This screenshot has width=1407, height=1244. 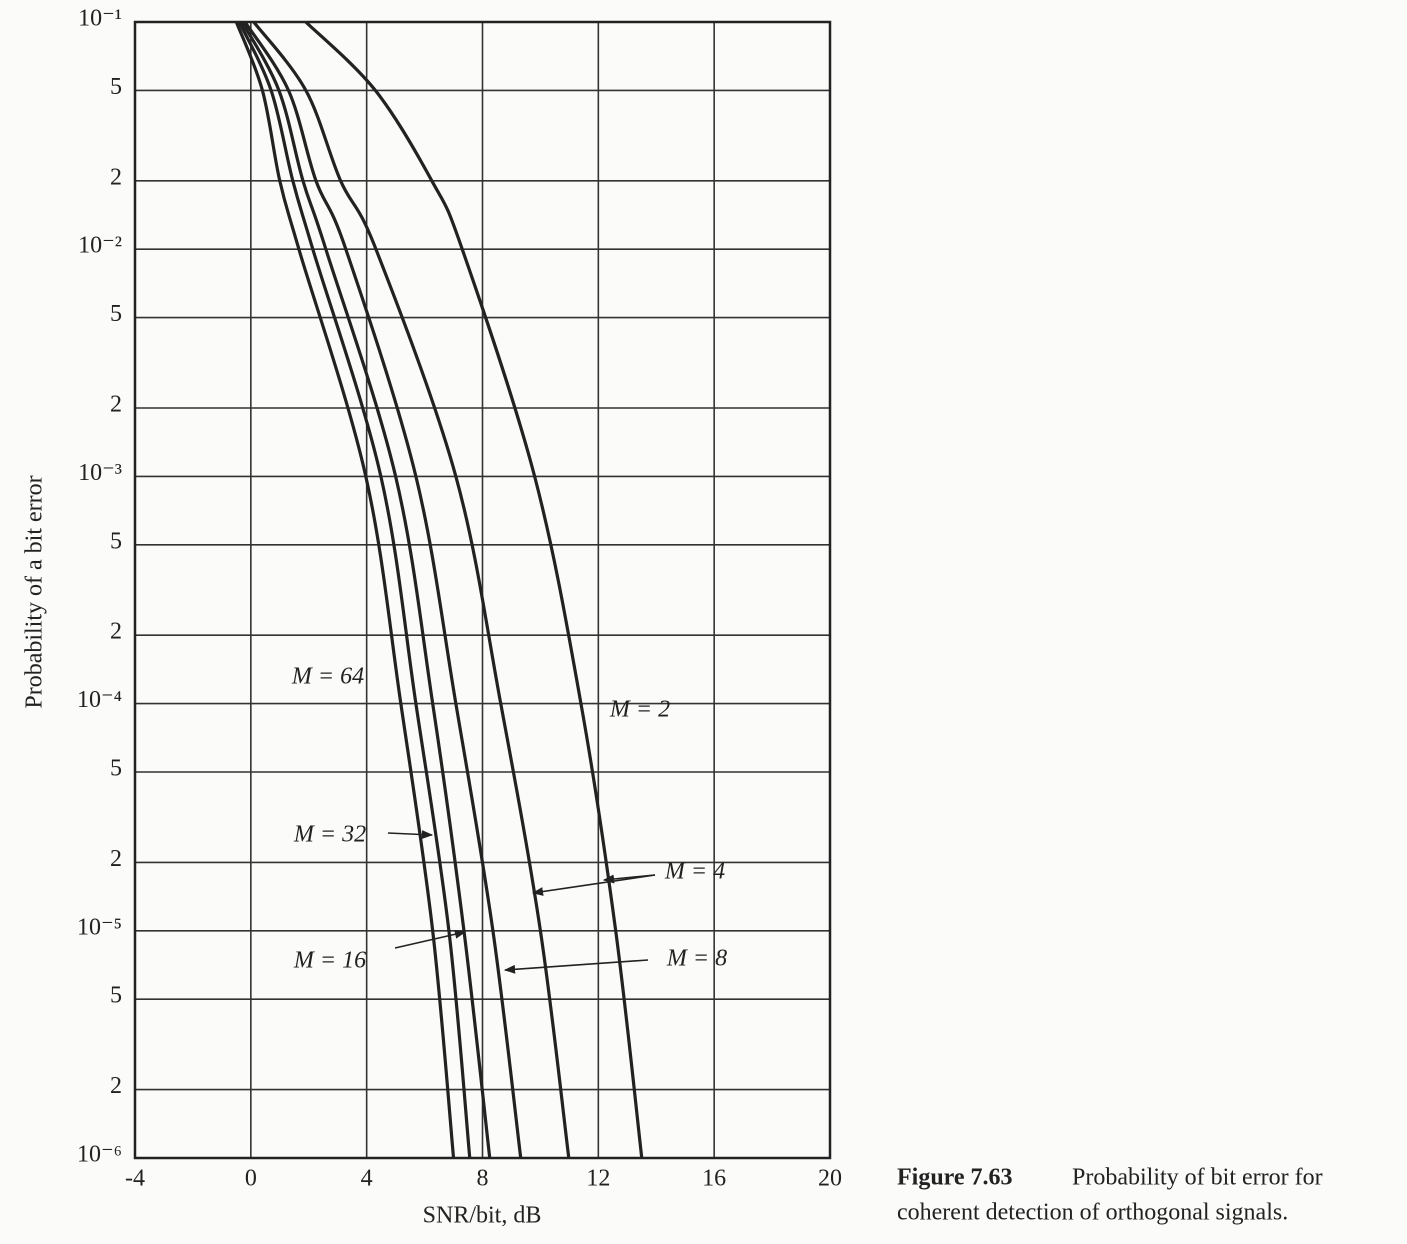 What do you see at coordinates (99, 927) in the screenshot?
I see `y-tick-label: 10⁻⁵` at bounding box center [99, 927].